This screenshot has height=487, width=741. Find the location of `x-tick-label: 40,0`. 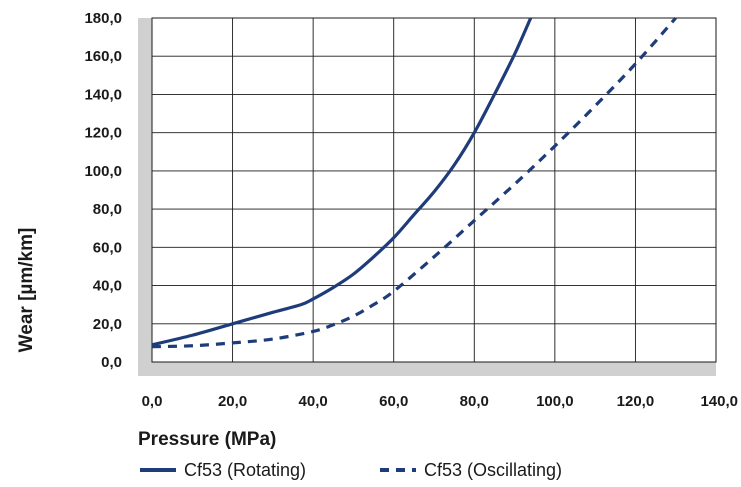

x-tick-label: 40,0 is located at coordinates (313, 401).